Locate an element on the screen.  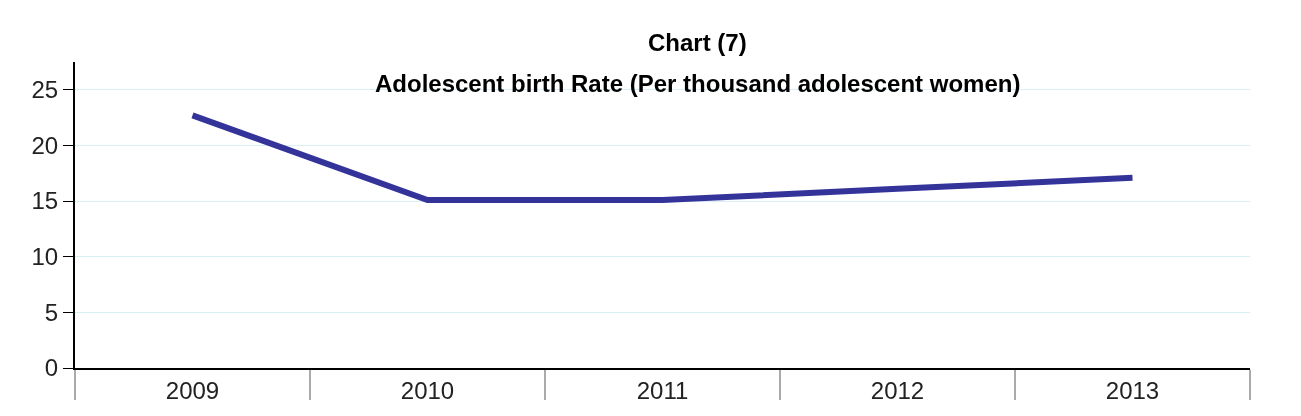
x-tick-label: 2010 is located at coordinates (427, 390).